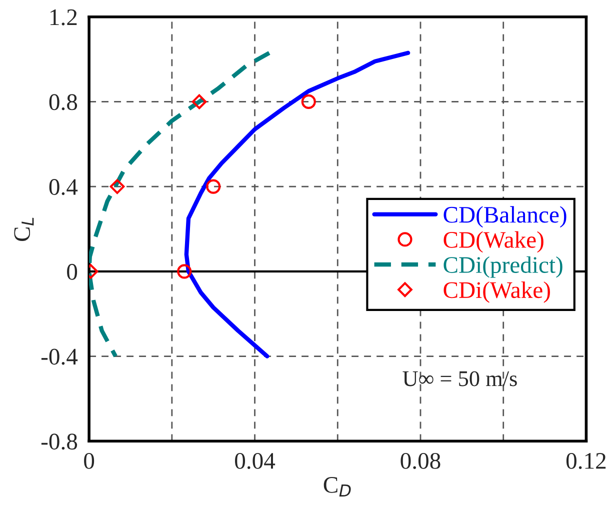 This screenshot has width=610, height=510. Describe the element at coordinates (63, 187) in the screenshot. I see `y-tick-label: 0.4` at that location.